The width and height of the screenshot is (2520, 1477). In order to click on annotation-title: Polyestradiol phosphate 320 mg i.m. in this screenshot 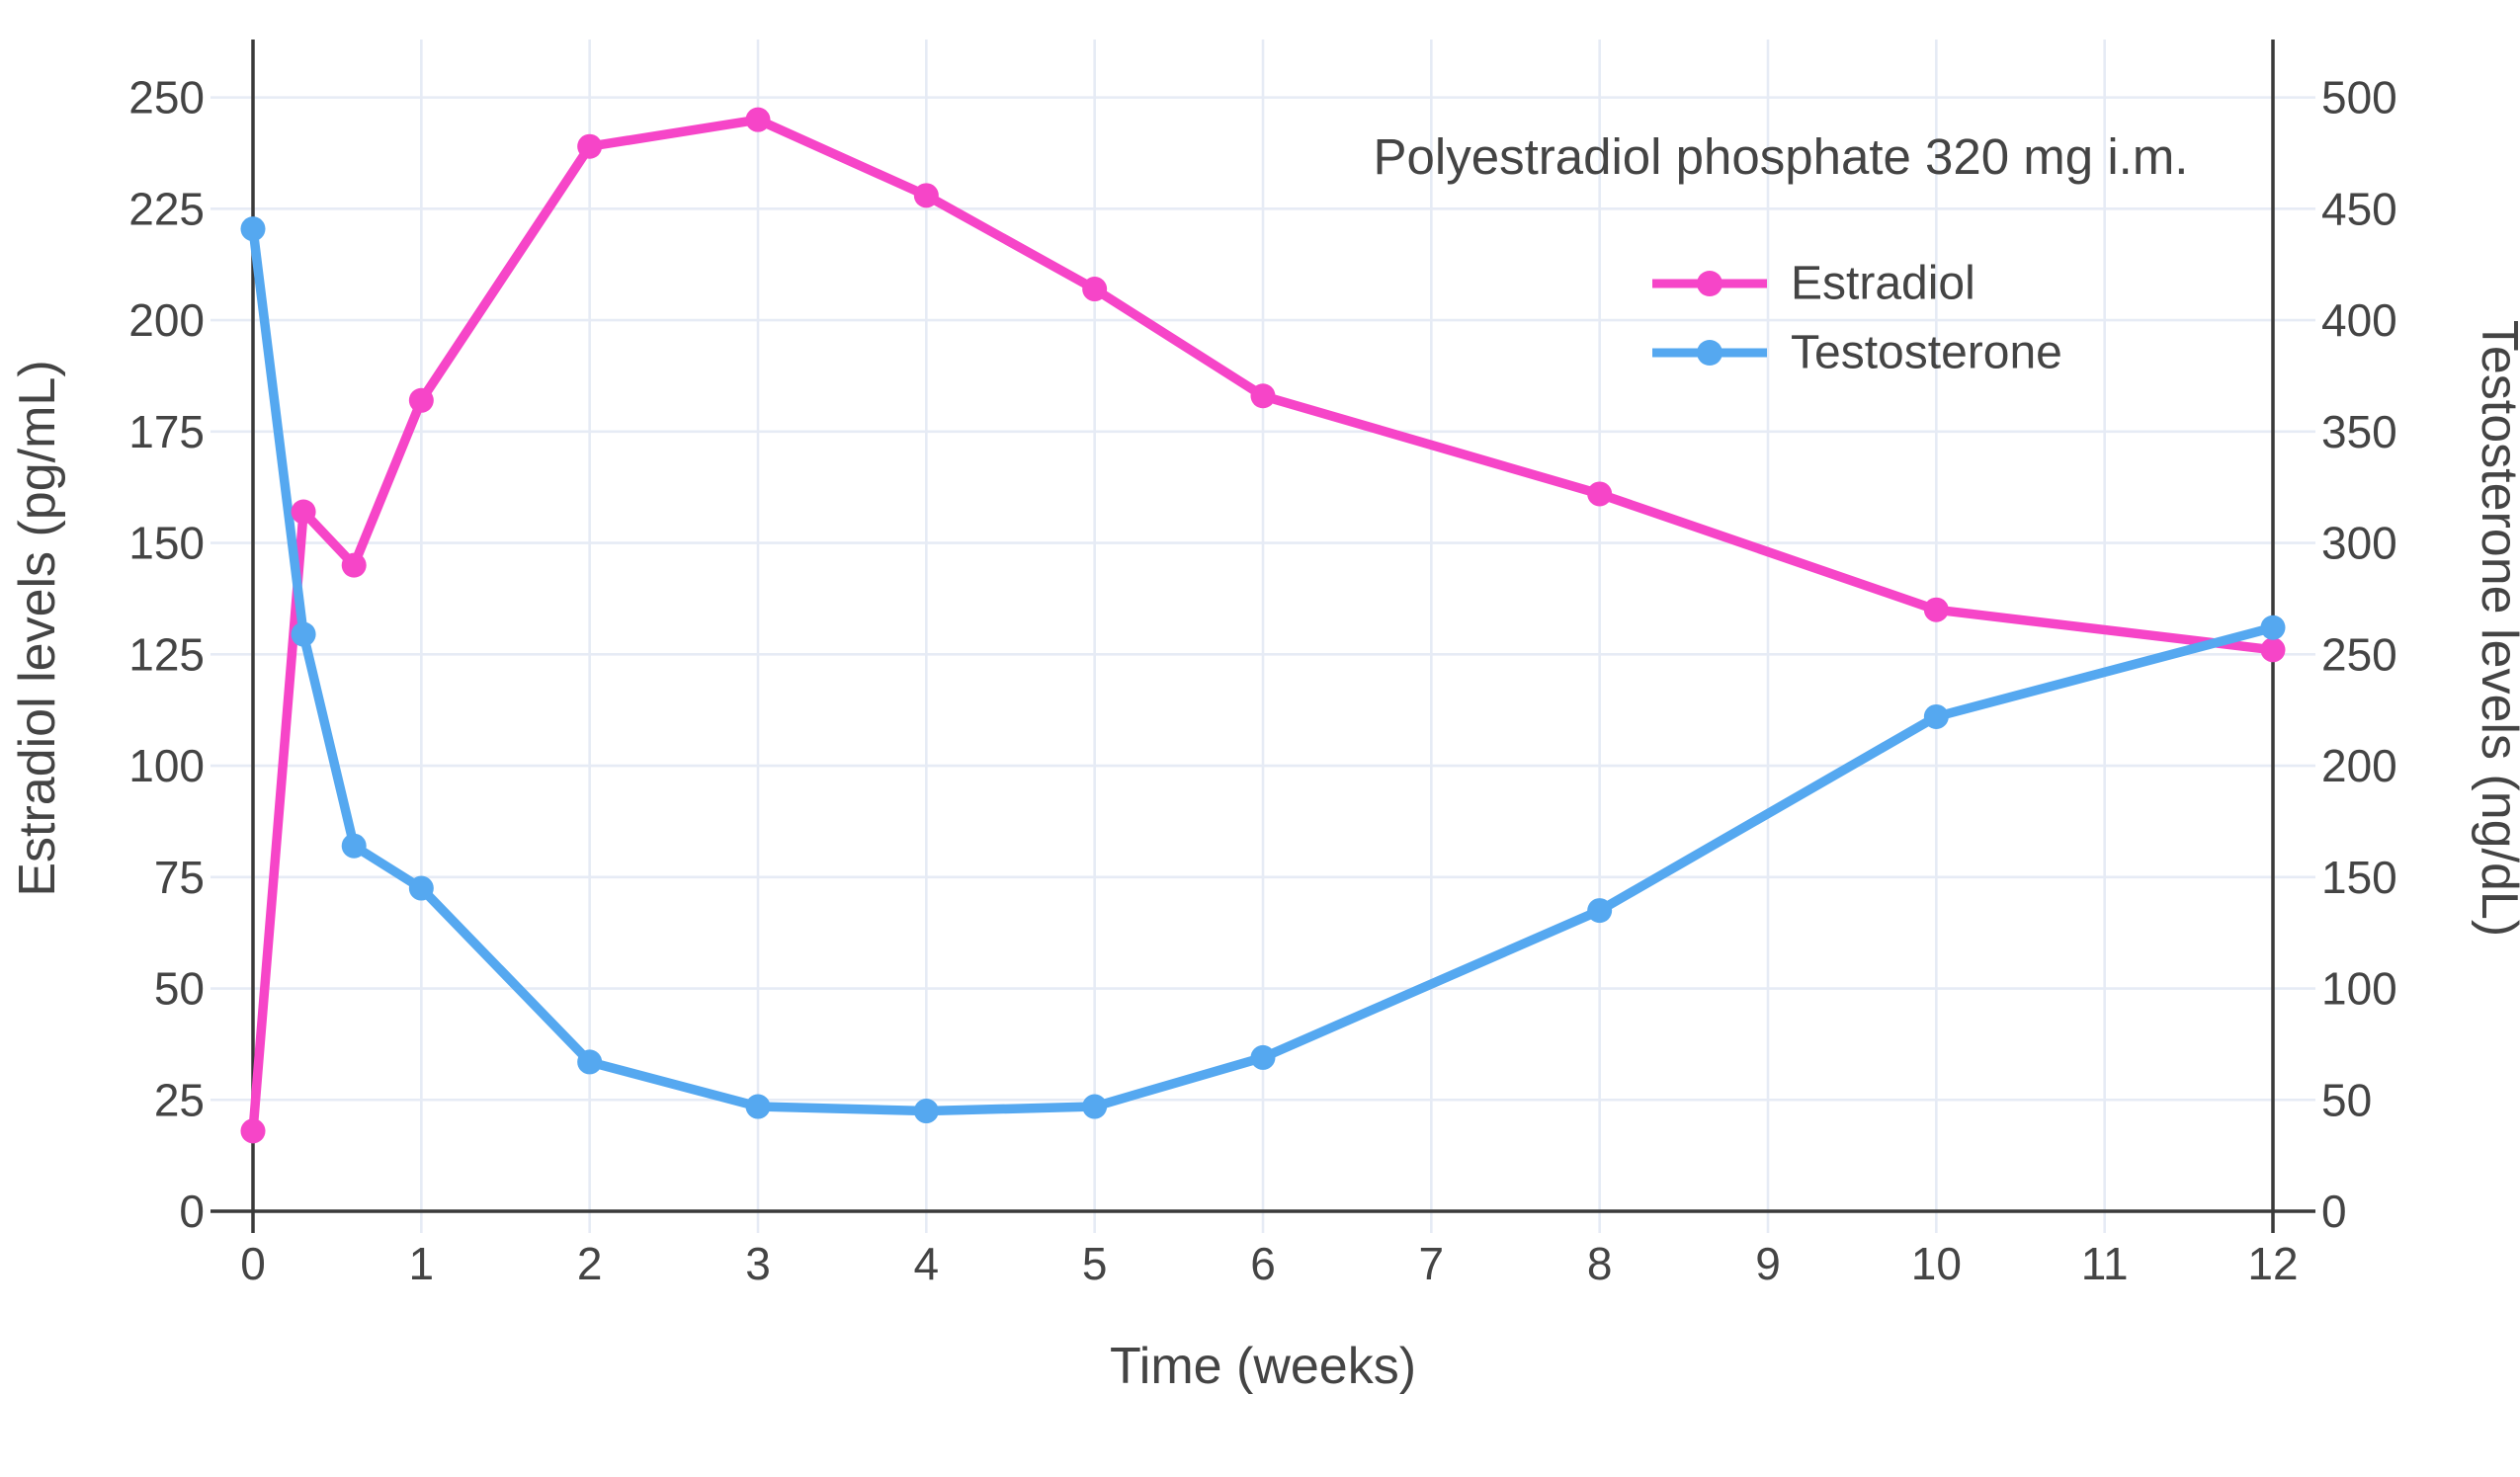, I will do `click(1781, 156)`.